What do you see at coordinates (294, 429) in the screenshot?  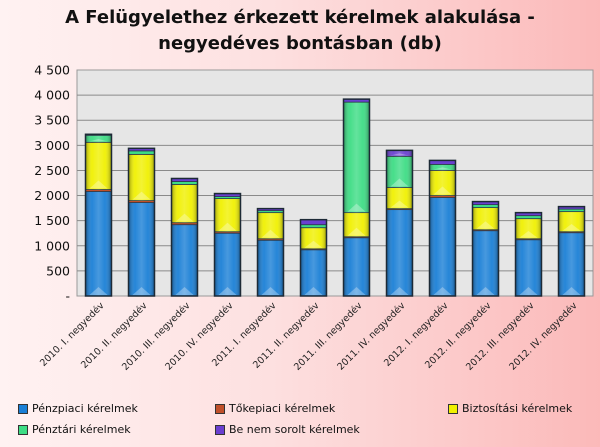 I see `legend-label: Be nem sorolt kérelmek` at bounding box center [294, 429].